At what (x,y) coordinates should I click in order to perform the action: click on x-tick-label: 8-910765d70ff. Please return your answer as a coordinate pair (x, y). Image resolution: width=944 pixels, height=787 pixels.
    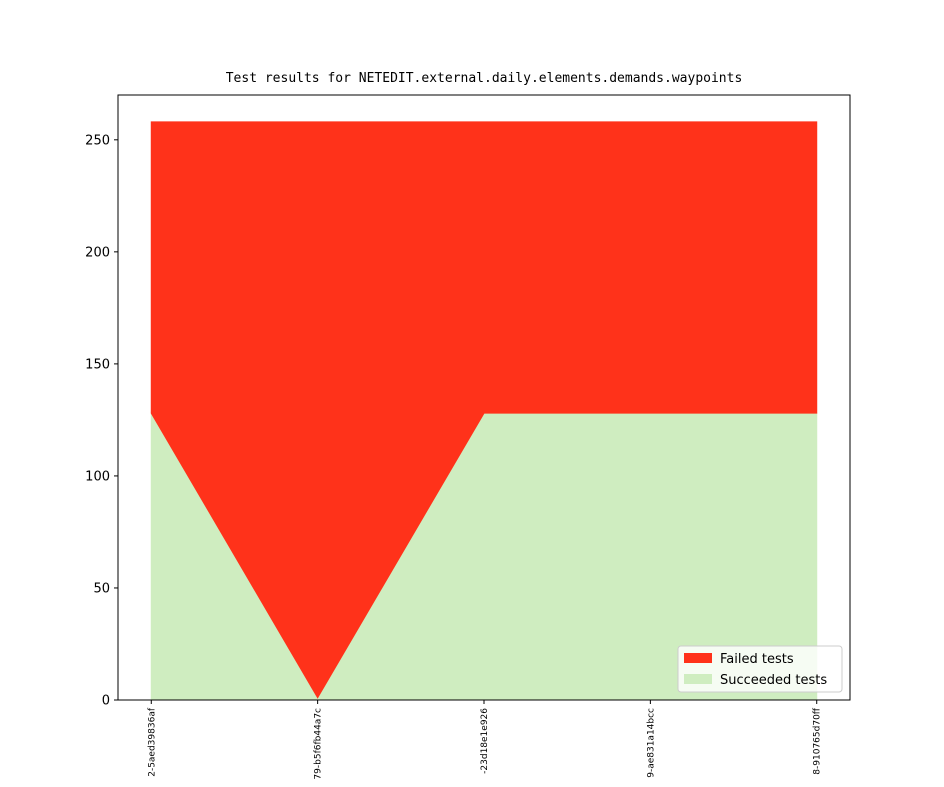
    Looking at the image, I should click on (818, 740).